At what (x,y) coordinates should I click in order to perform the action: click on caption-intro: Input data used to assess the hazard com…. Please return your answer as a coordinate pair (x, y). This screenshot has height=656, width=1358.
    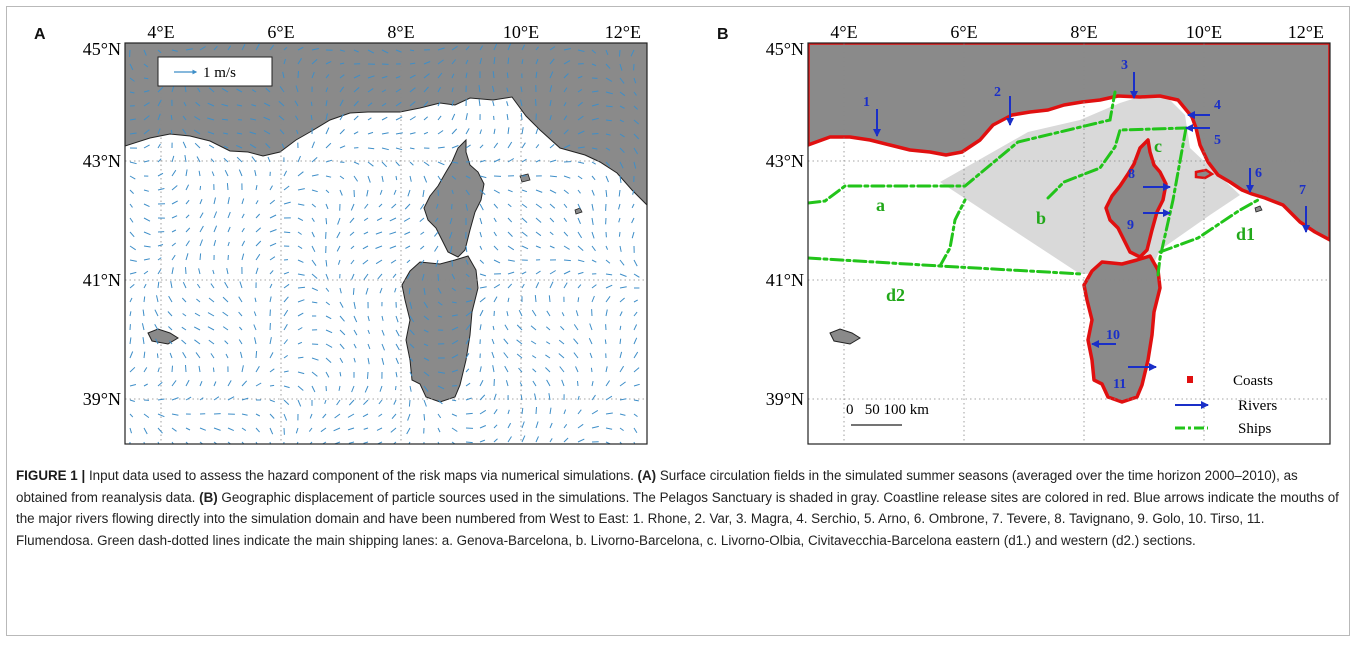
    Looking at the image, I should click on (361, 475).